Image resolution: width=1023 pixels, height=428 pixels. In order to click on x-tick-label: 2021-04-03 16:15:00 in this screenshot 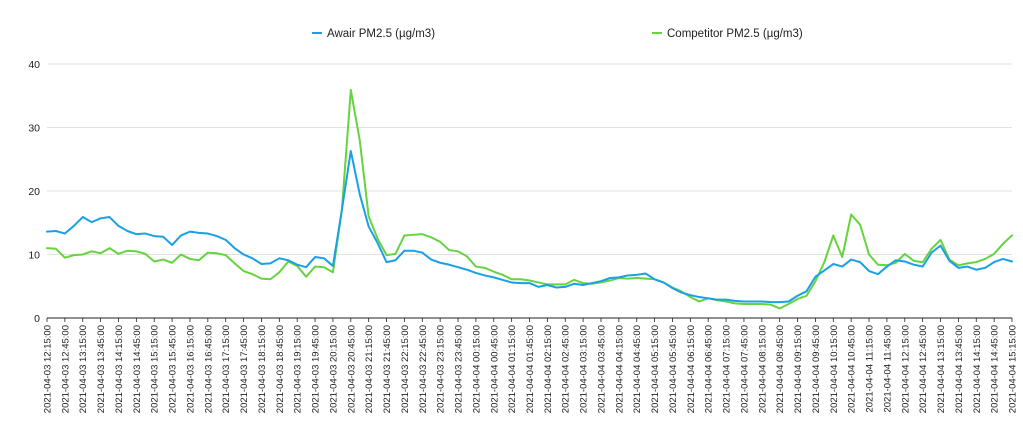, I will do `click(190, 369)`.